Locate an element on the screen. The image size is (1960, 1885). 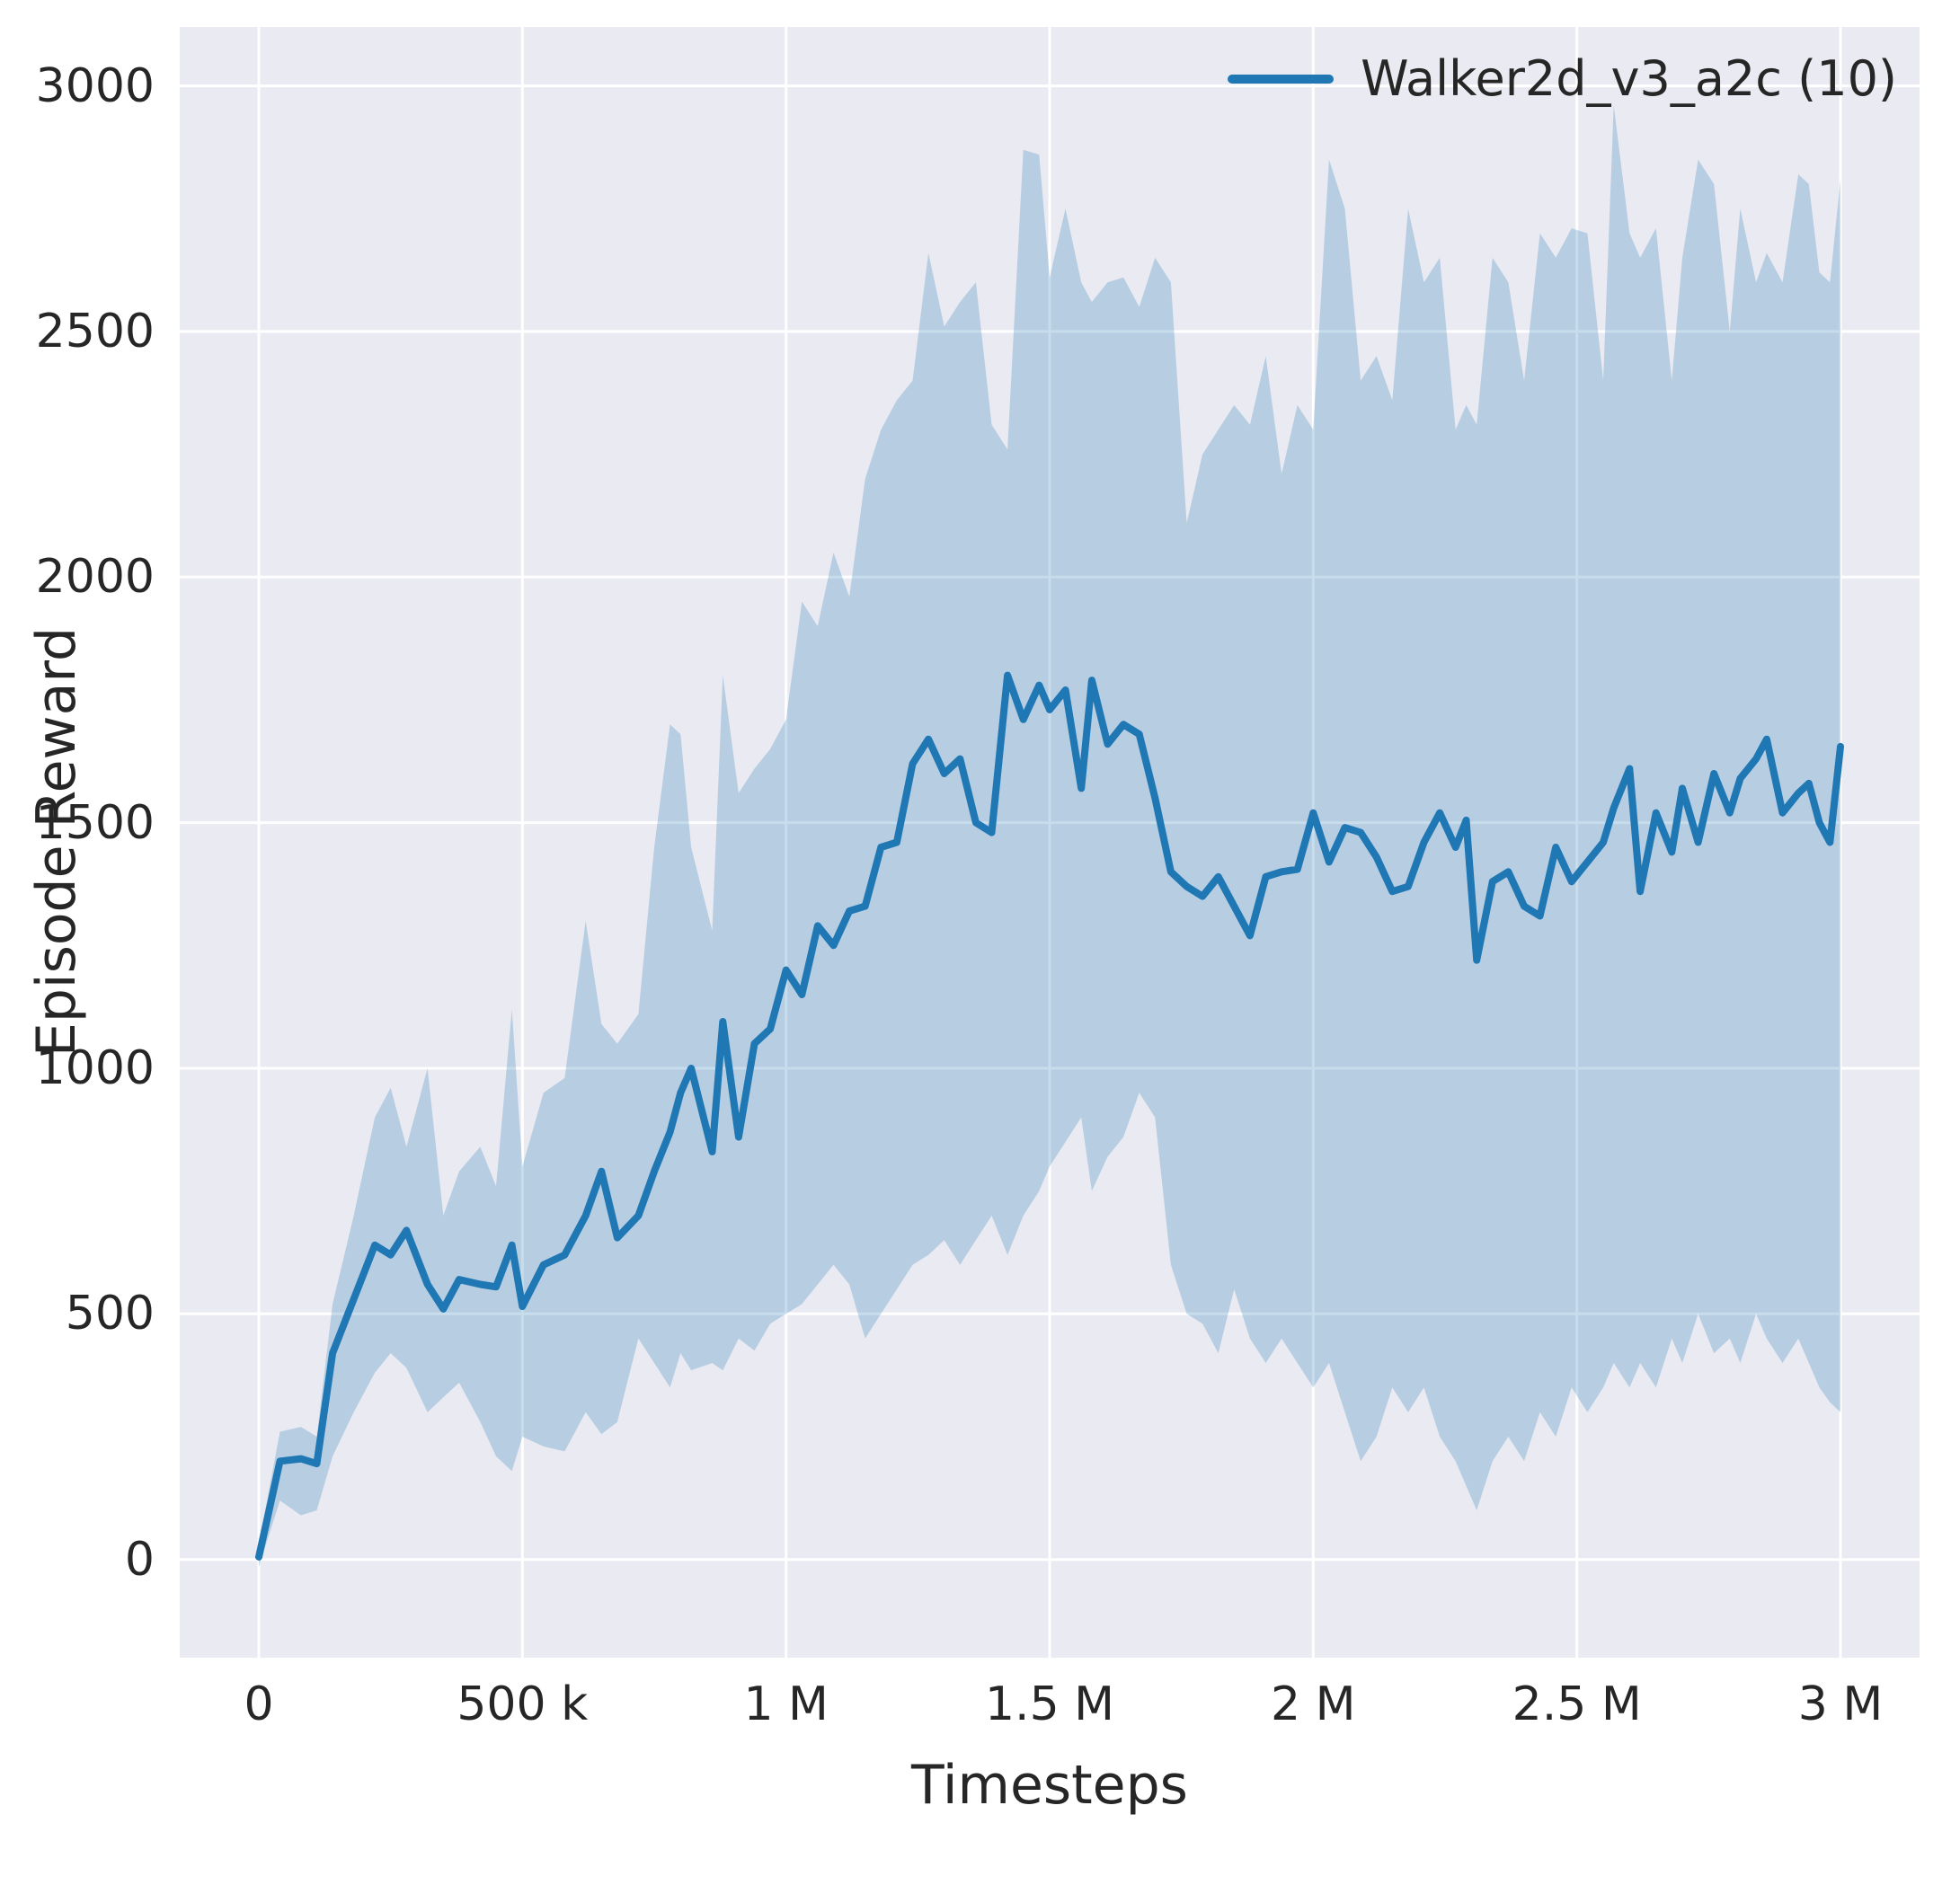
x-tick-label: 500 k is located at coordinates (523, 1704).